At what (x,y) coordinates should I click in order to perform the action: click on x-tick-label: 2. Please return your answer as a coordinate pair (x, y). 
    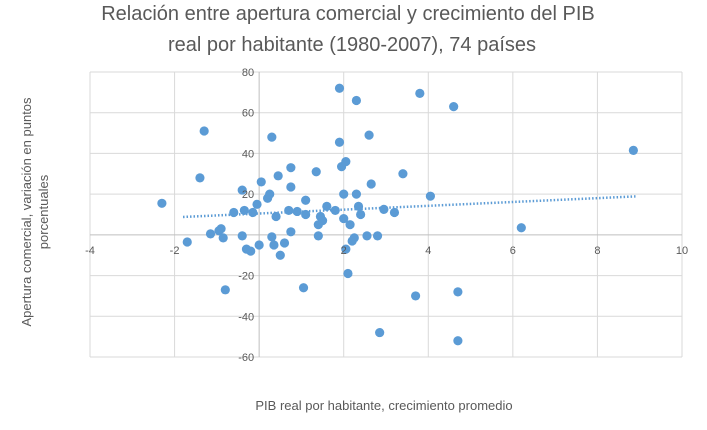
    Looking at the image, I should click on (344, 251).